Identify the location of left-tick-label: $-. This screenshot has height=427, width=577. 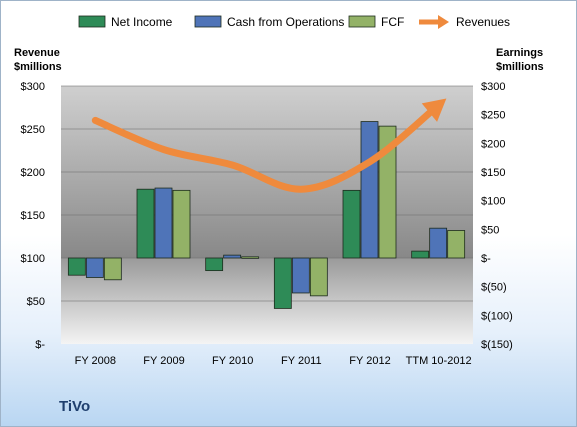
(40, 345).